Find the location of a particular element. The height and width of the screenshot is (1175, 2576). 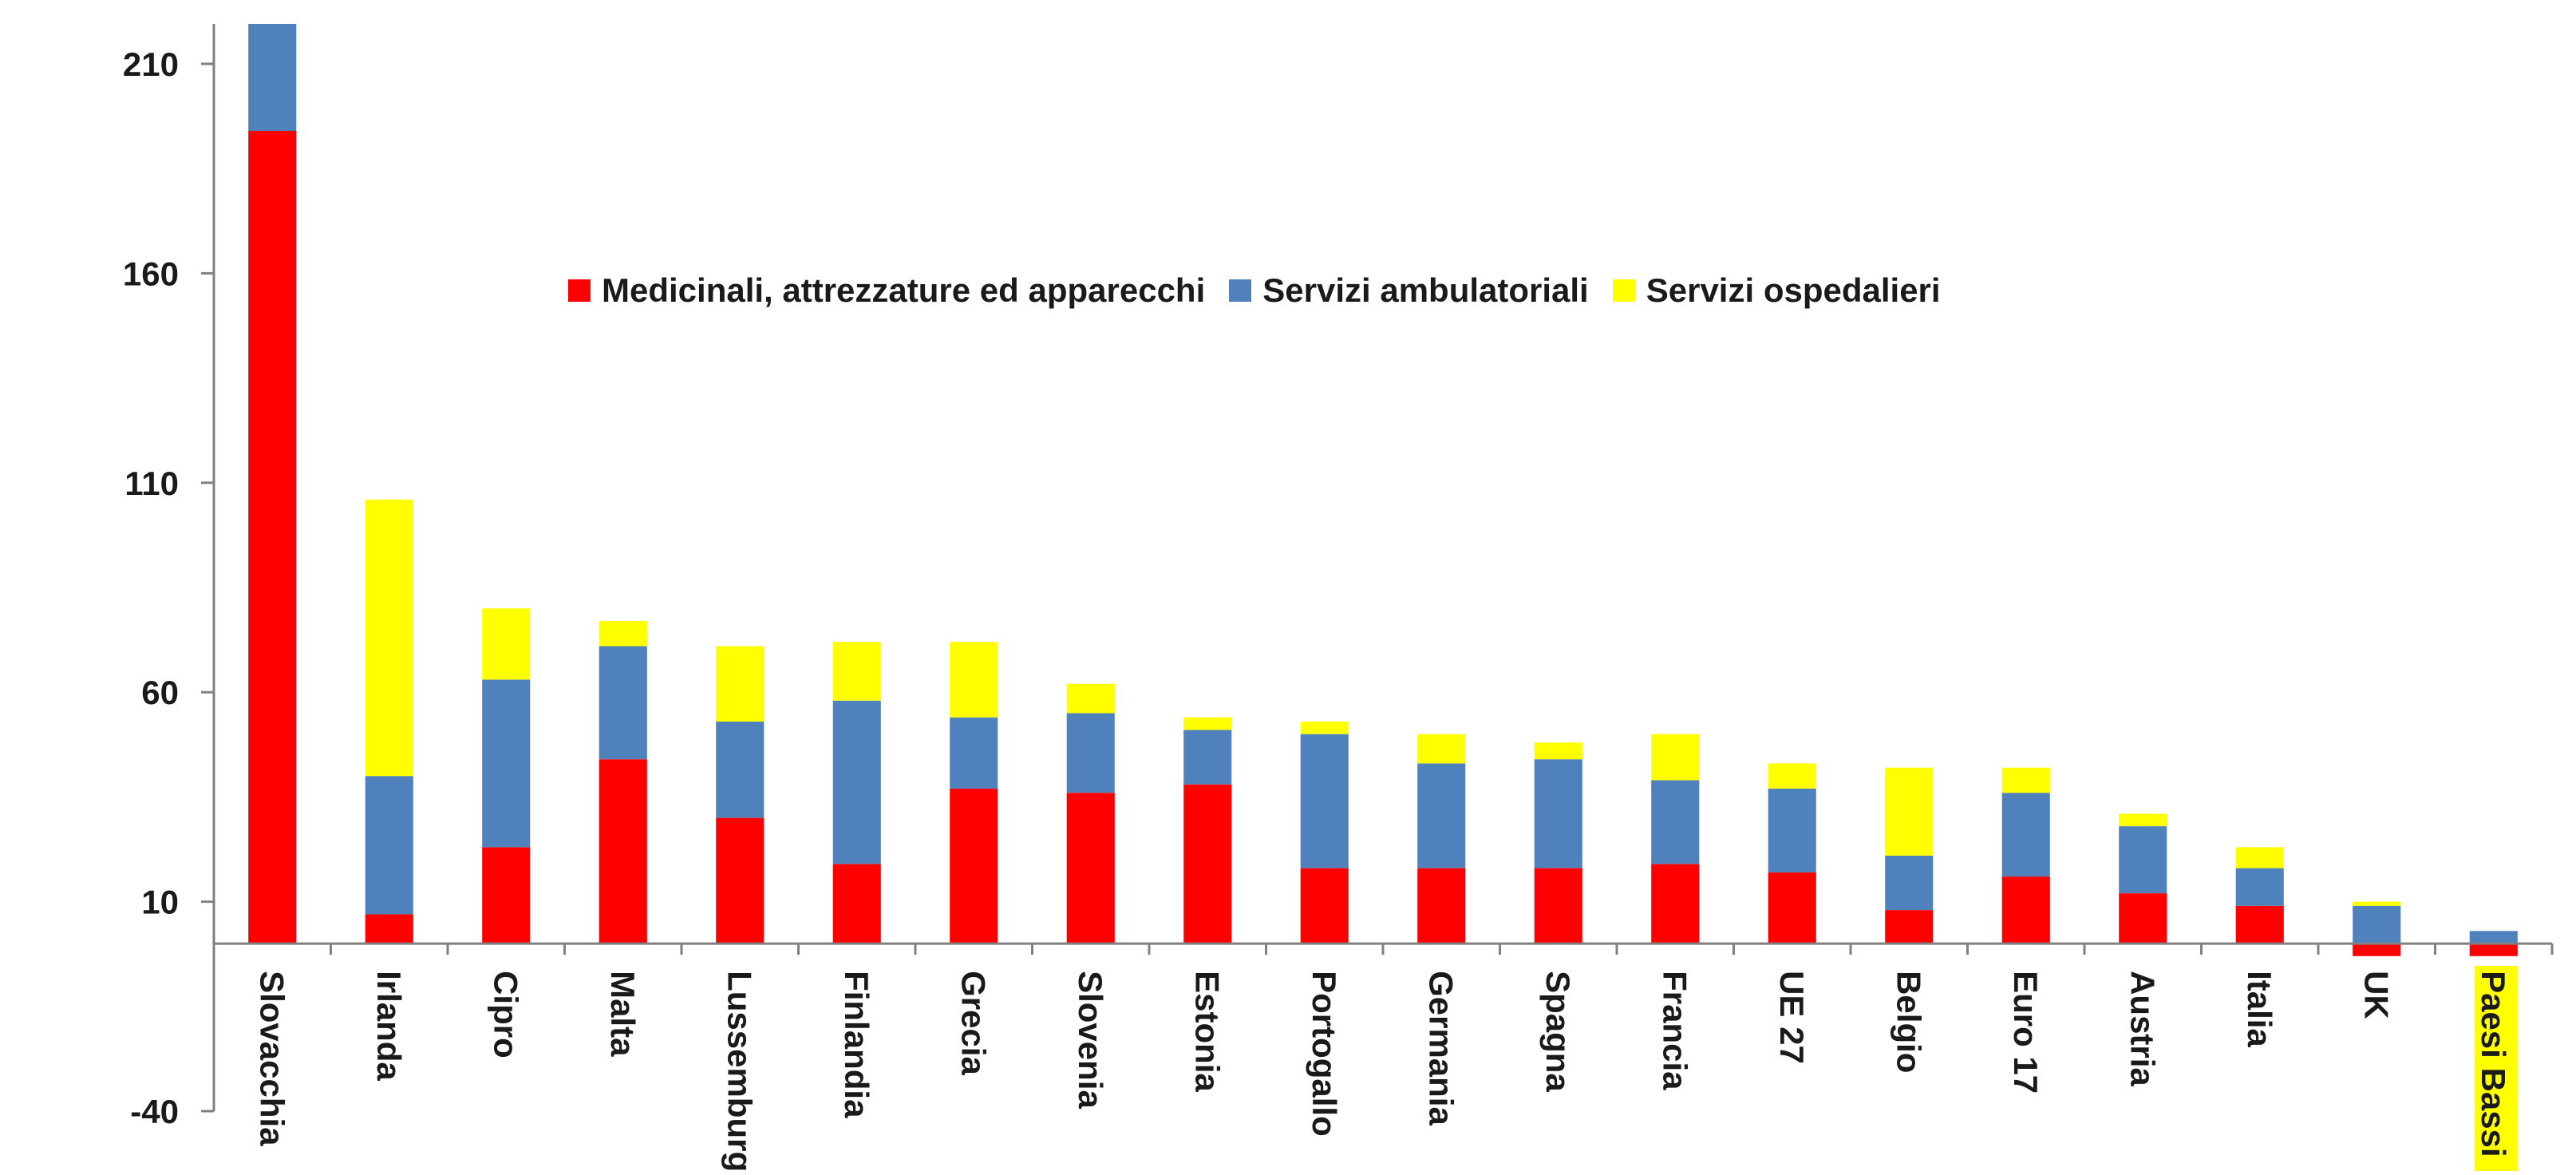

x-label-group: Irlanda is located at coordinates (389, 1026).